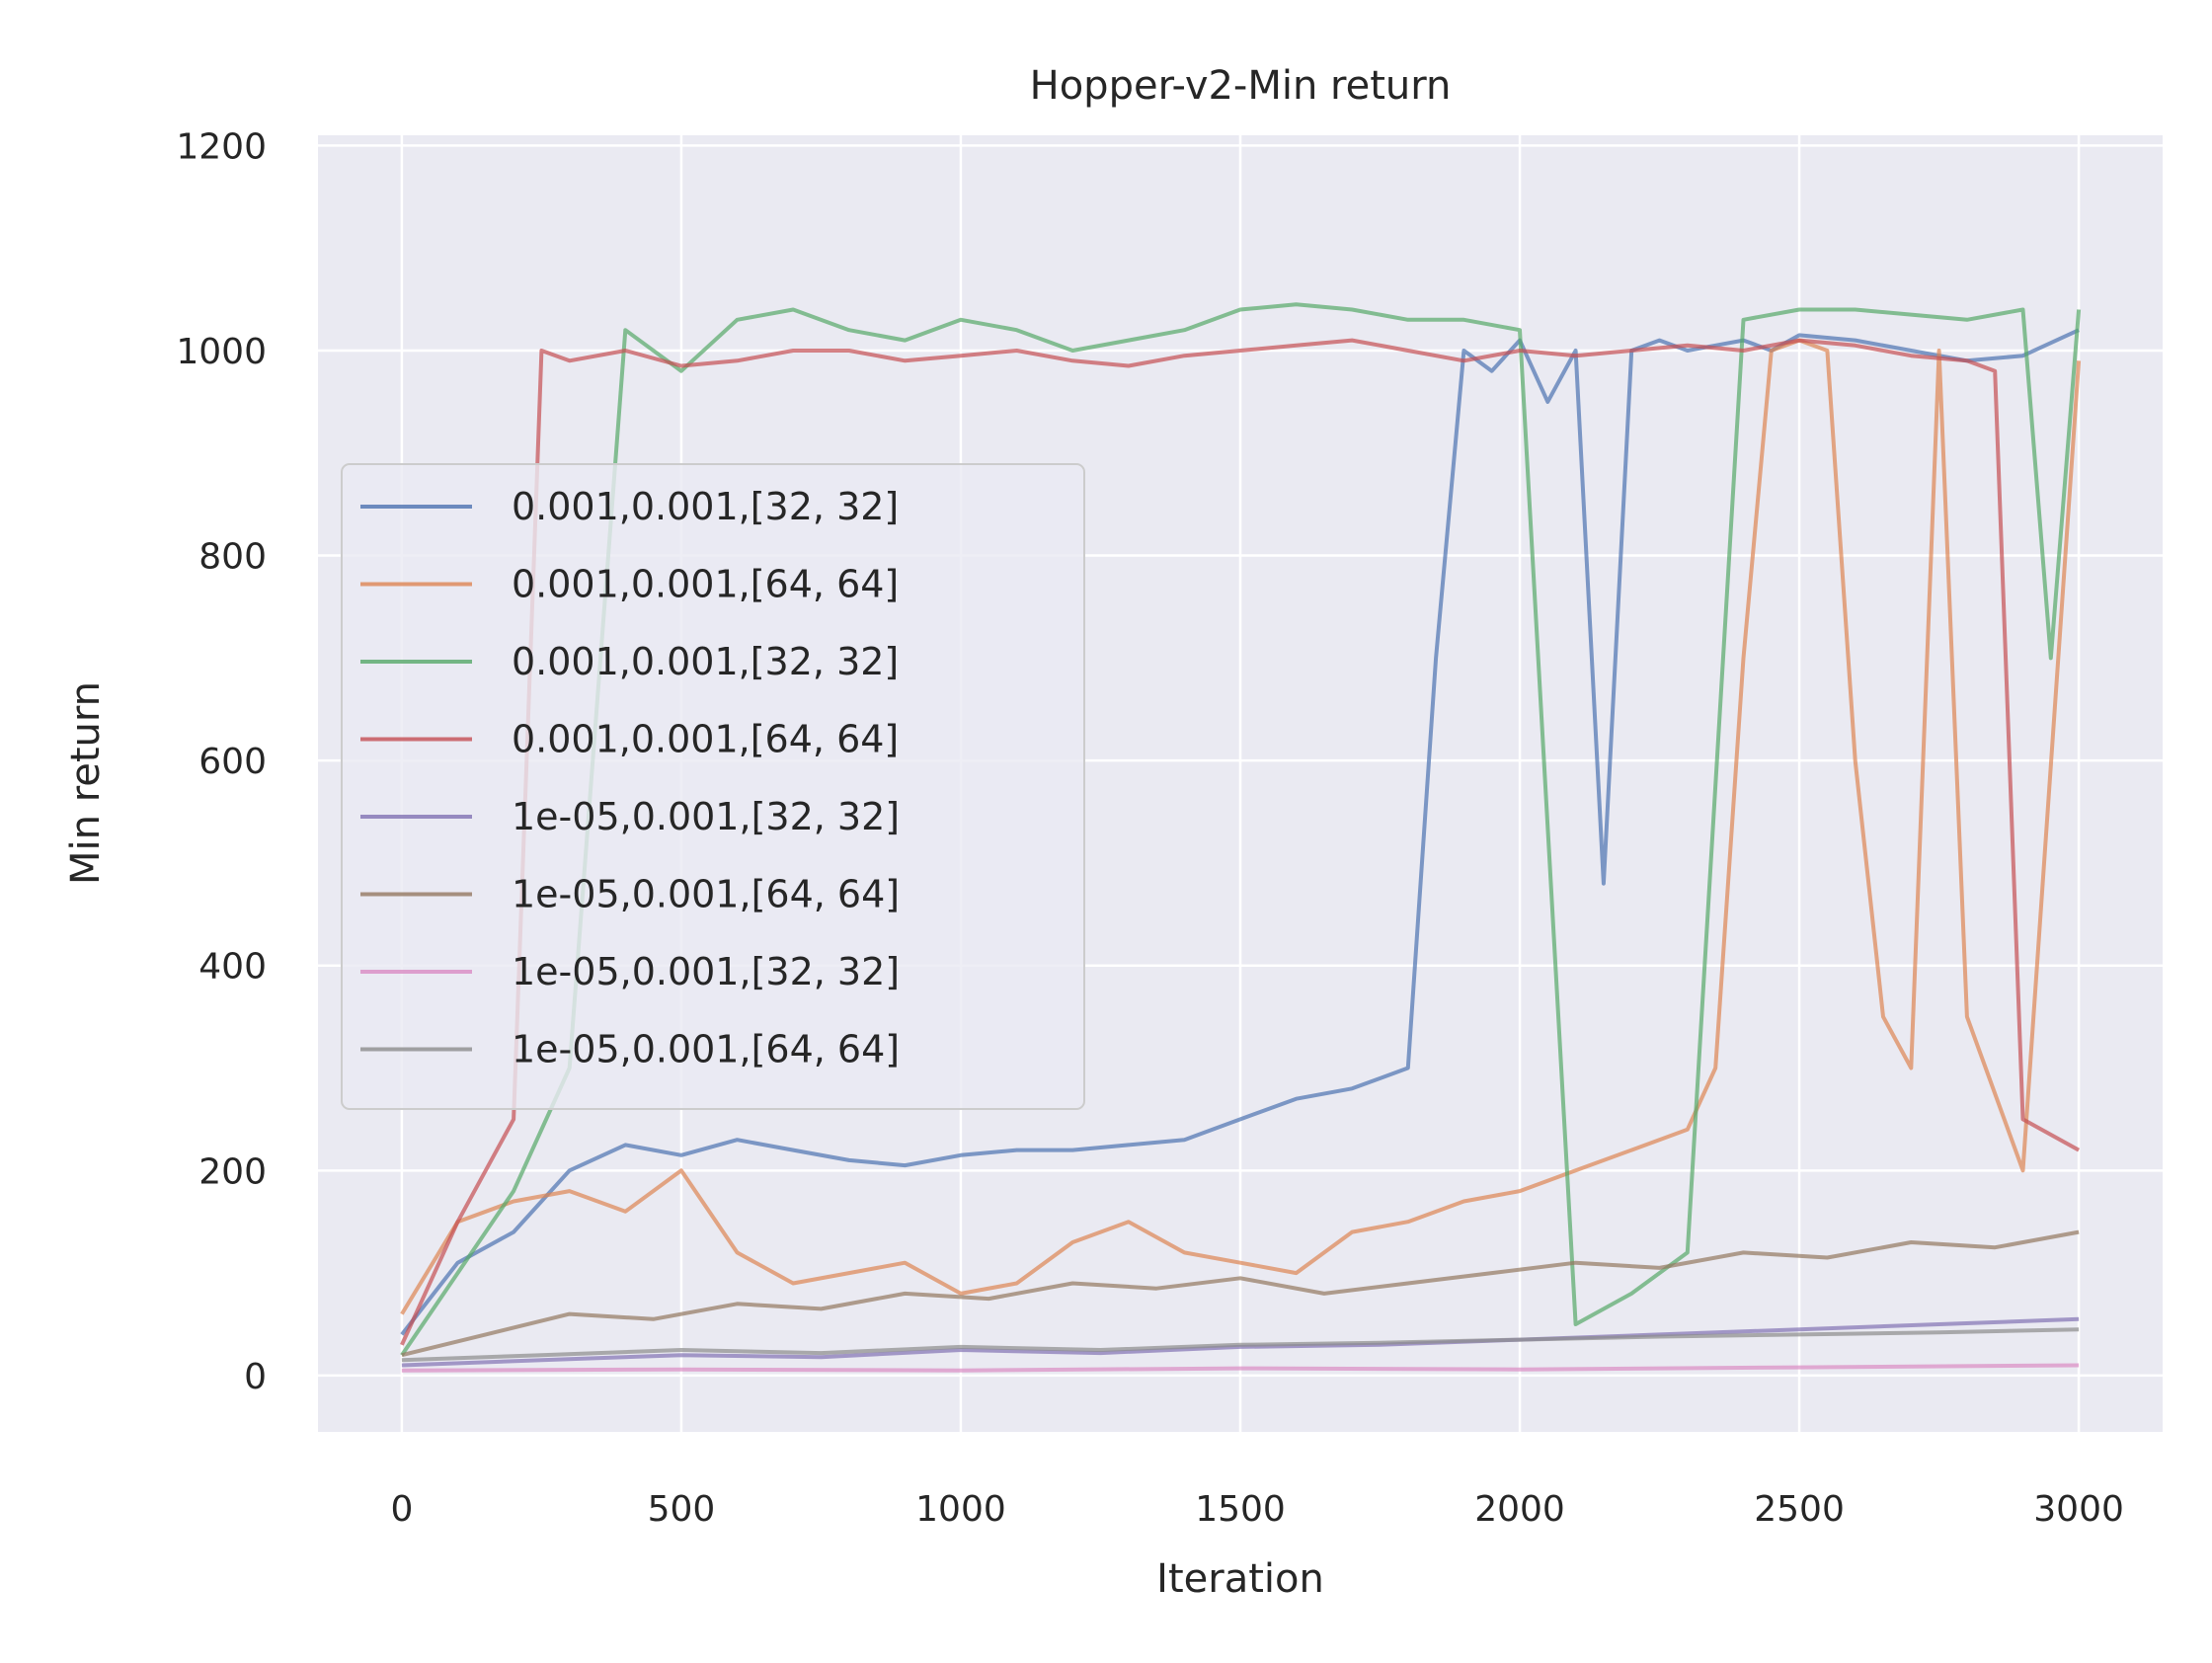 This screenshot has width=2212, height=1663. I want to click on y-tick-labels: 0 200 400 600 800 1000 1200, so click(222, 761).